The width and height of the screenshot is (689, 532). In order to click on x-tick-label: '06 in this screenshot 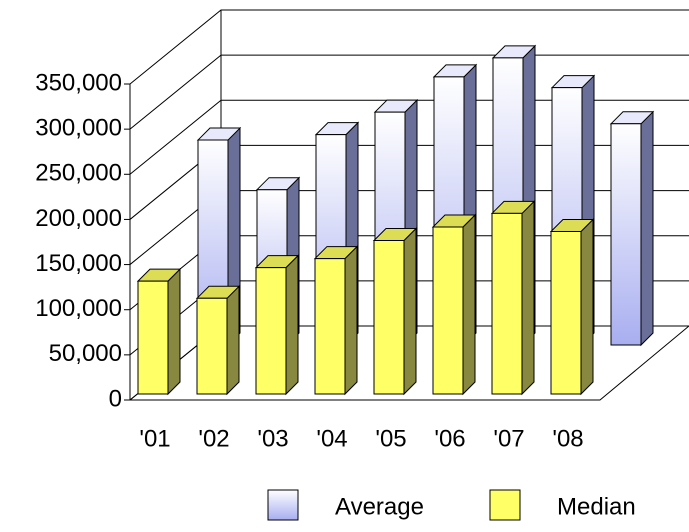, I will do `click(449, 438)`.